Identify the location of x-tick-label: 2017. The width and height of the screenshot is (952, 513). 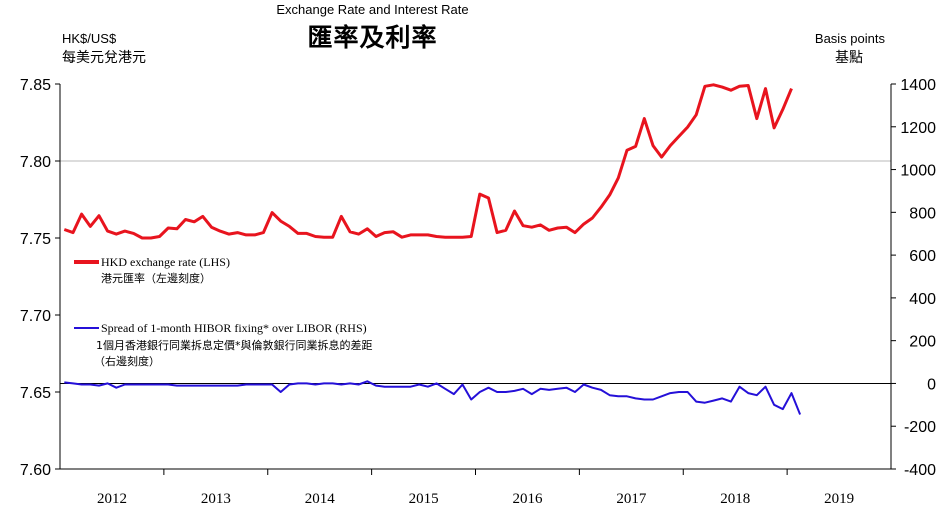
(631, 499).